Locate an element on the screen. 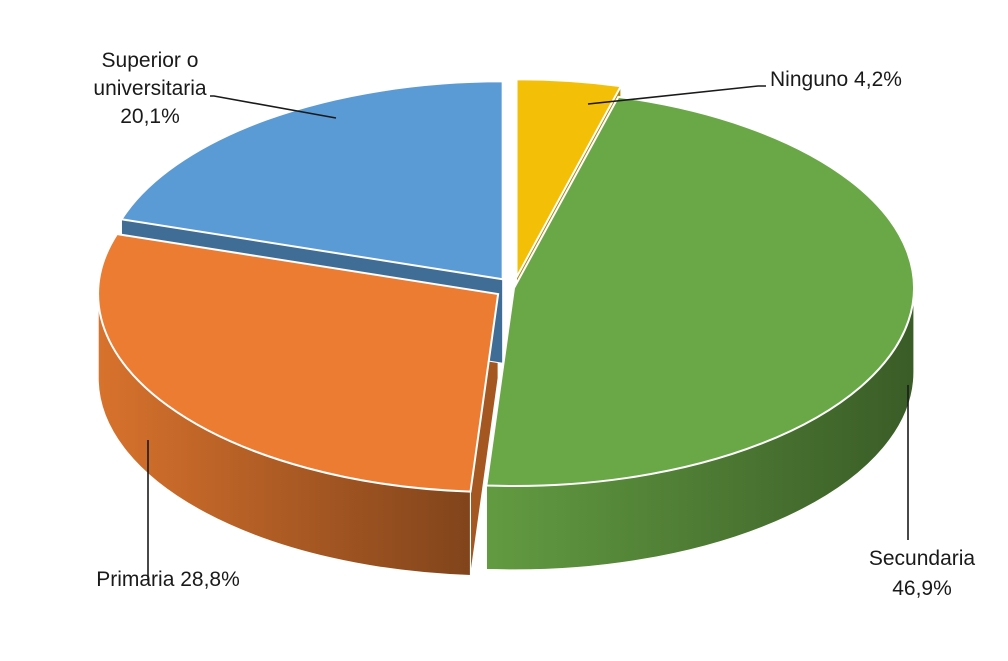 Image resolution: width=1008 pixels, height=661 pixels. slice-superior-o-universitaria is located at coordinates (311, 180).